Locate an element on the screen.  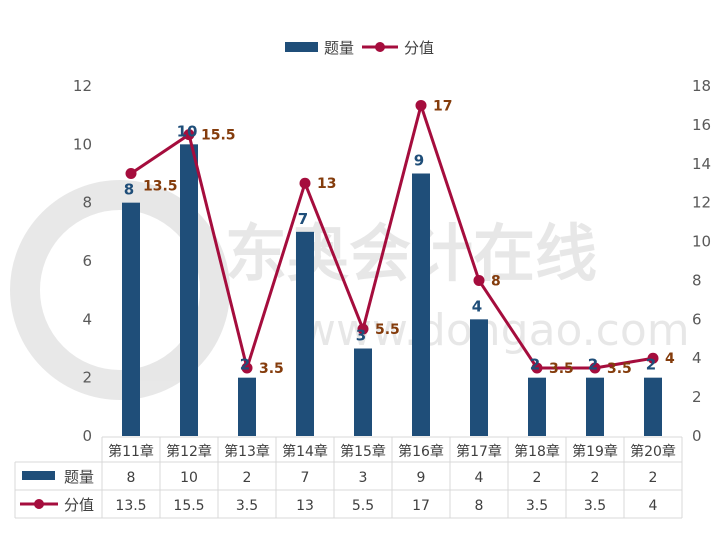
table-cell-bar: 4 is located at coordinates (479, 478).